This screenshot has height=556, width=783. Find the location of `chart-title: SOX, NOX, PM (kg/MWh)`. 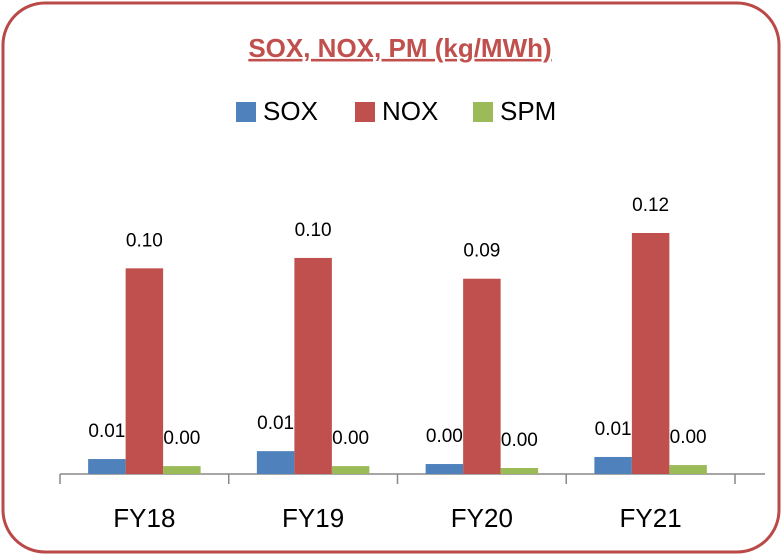

chart-title: SOX, NOX, PM (kg/MWh) is located at coordinates (399, 48).